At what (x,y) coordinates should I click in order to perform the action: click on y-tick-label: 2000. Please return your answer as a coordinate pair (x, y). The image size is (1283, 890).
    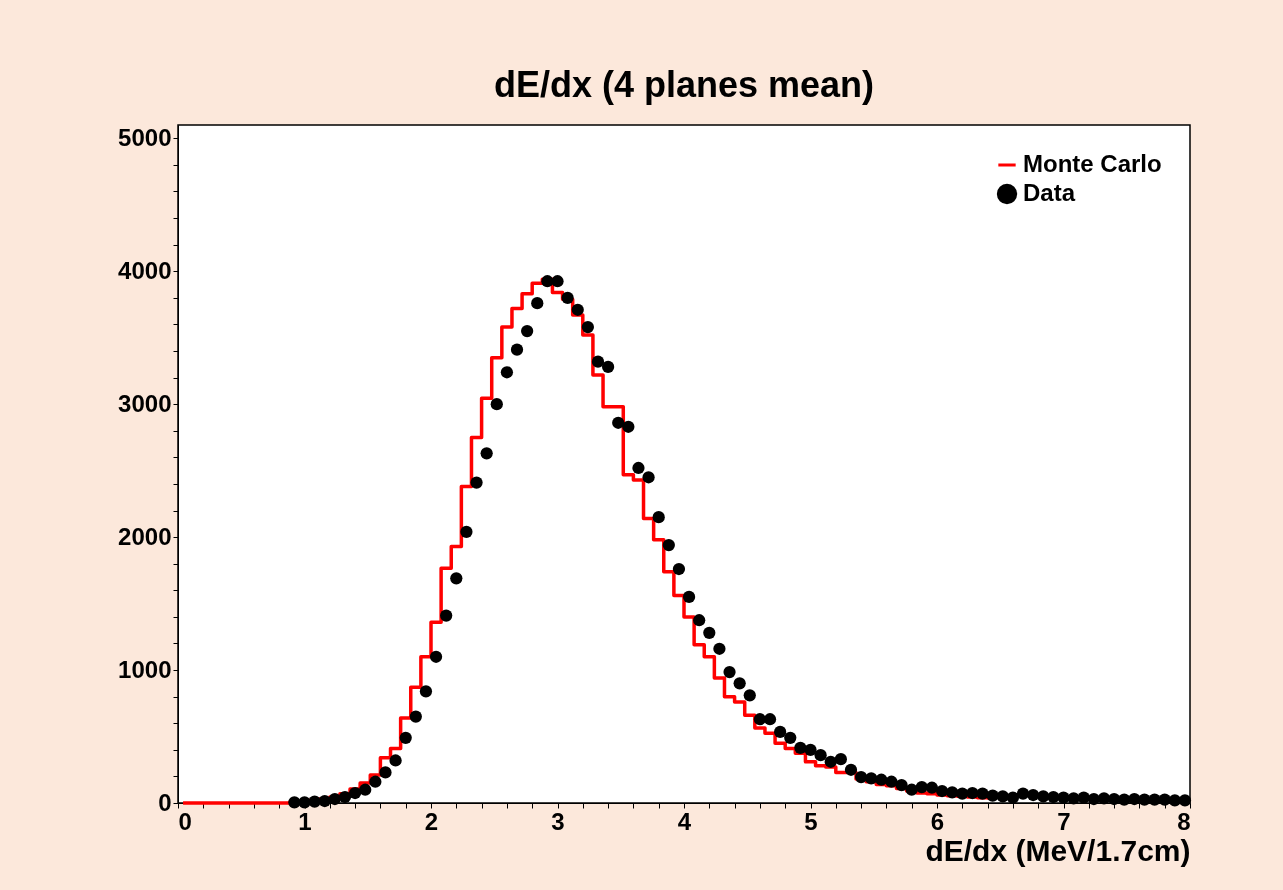
    Looking at the image, I should click on (145, 536).